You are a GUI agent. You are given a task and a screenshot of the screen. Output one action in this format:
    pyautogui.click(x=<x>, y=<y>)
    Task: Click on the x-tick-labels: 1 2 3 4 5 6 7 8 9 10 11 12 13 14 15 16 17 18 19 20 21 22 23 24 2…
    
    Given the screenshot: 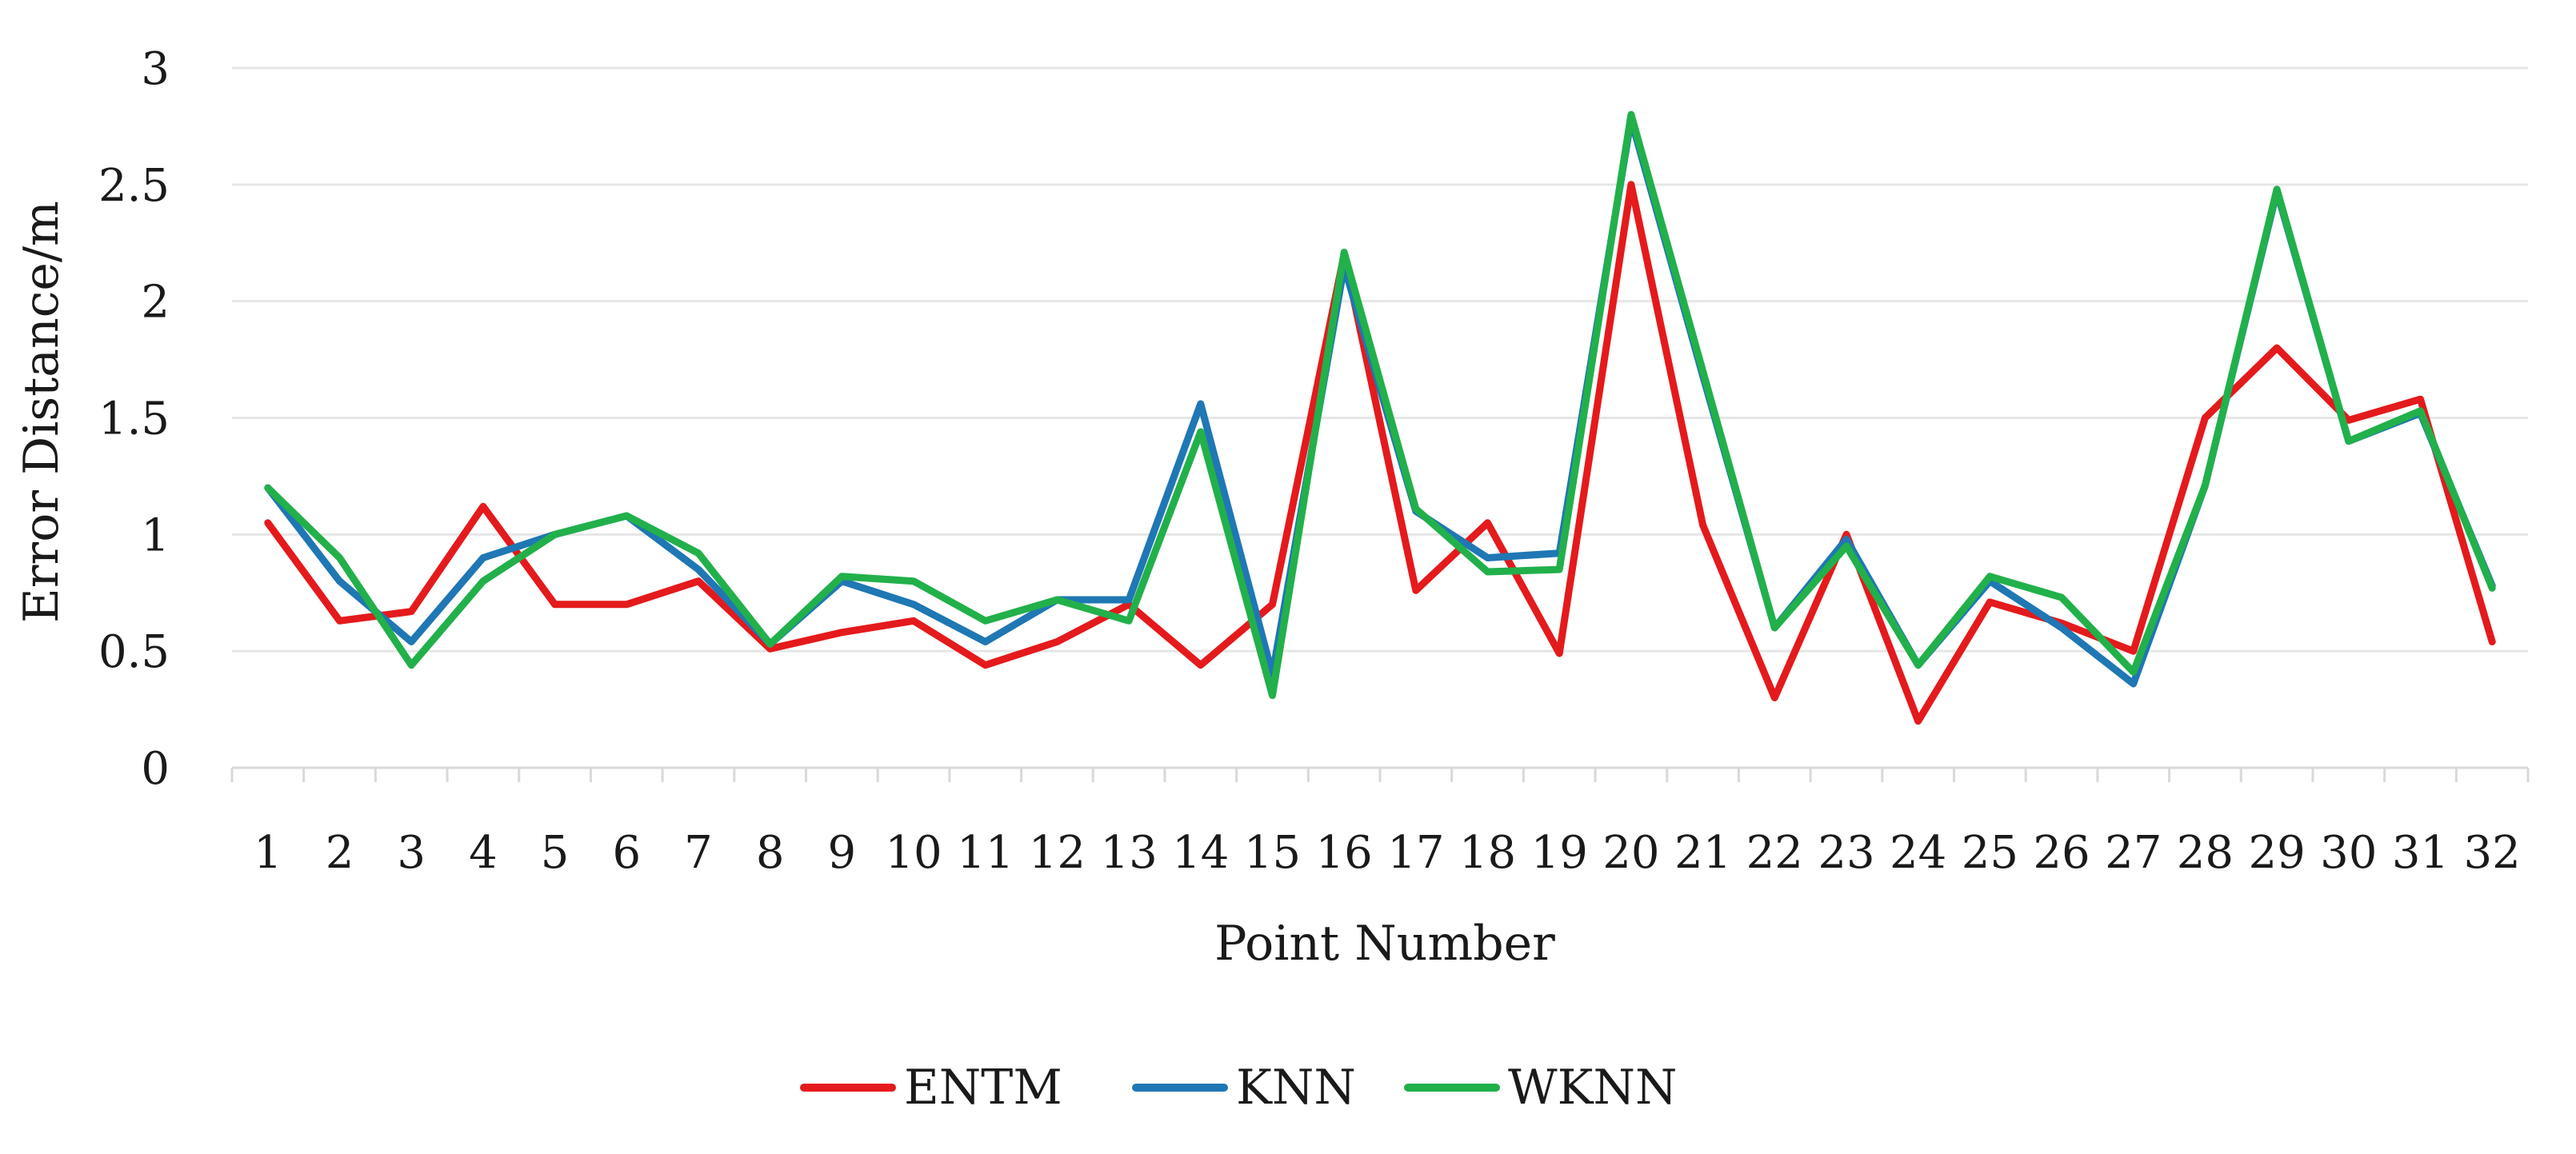 What is the action you would take?
    pyautogui.click(x=1387, y=853)
    